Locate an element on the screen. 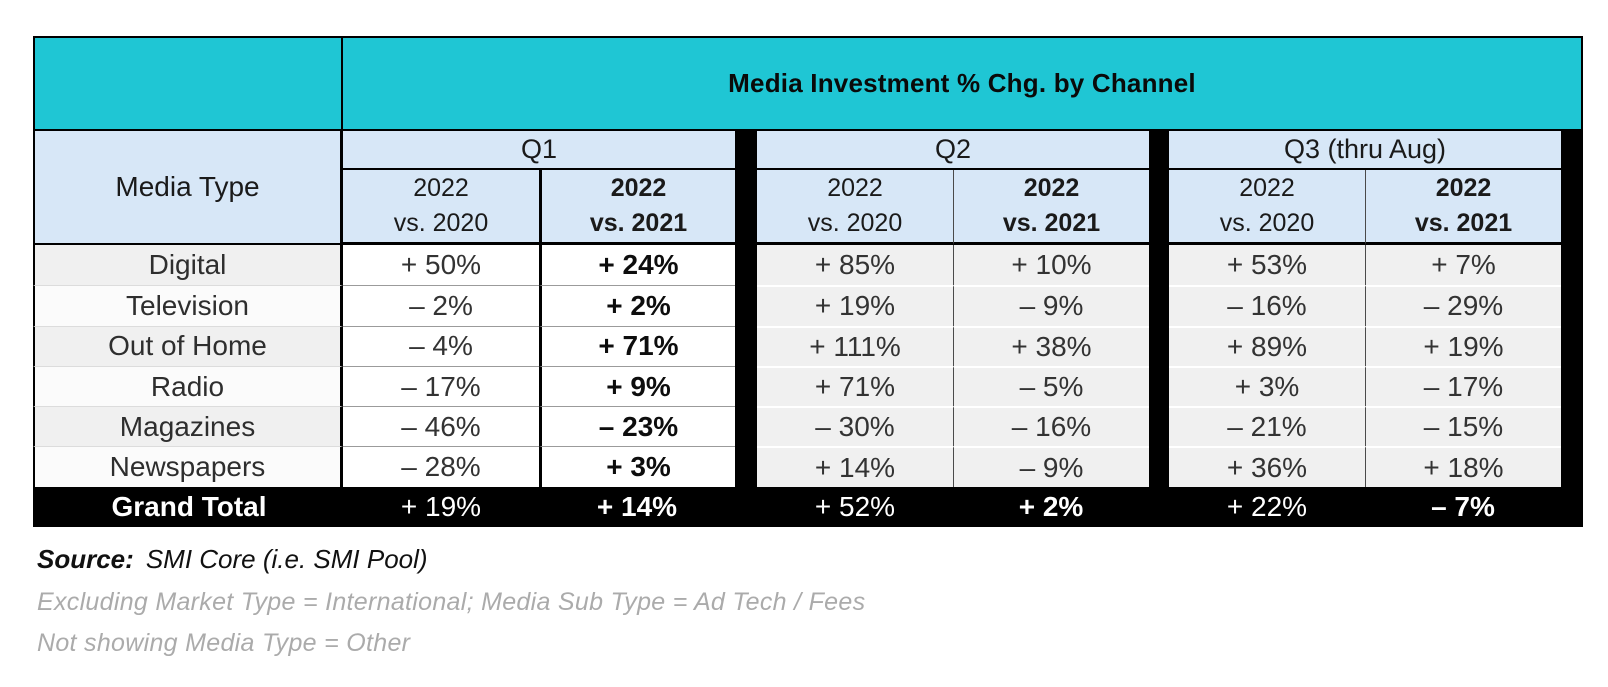 The width and height of the screenshot is (1608, 687). grand-total-cell: + 52% is located at coordinates (855, 506).